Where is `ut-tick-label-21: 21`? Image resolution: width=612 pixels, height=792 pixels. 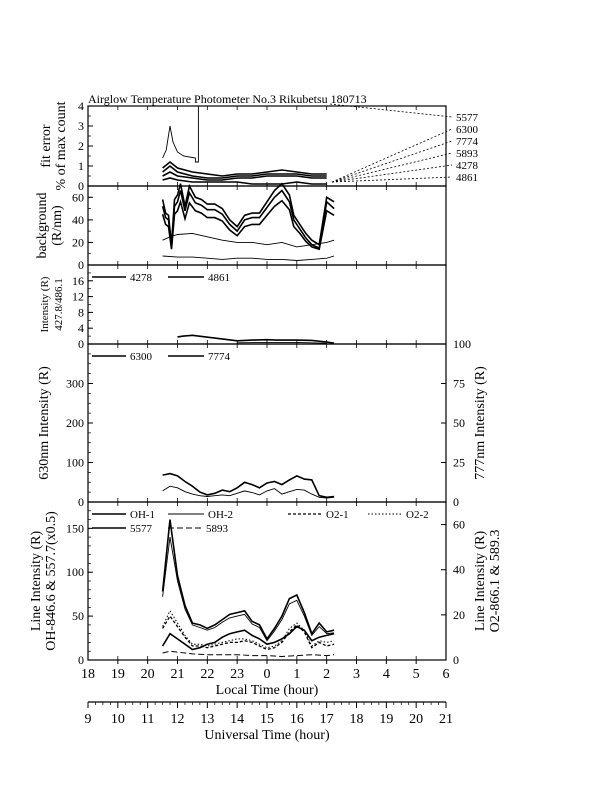 ut-tick-label-21: 21 is located at coordinates (446, 719).